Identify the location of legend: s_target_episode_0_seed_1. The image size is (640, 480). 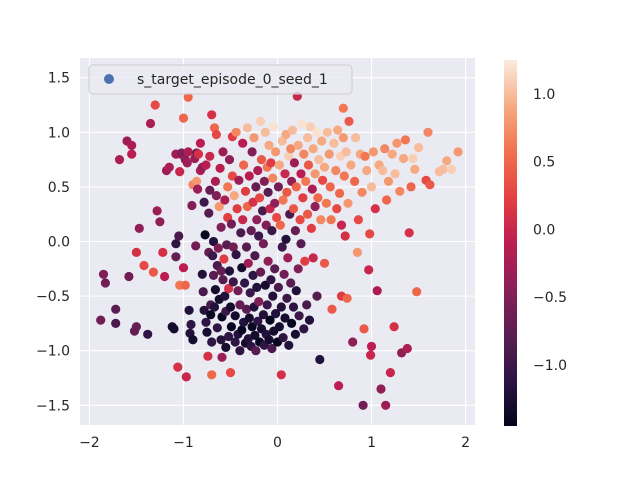
(220, 79).